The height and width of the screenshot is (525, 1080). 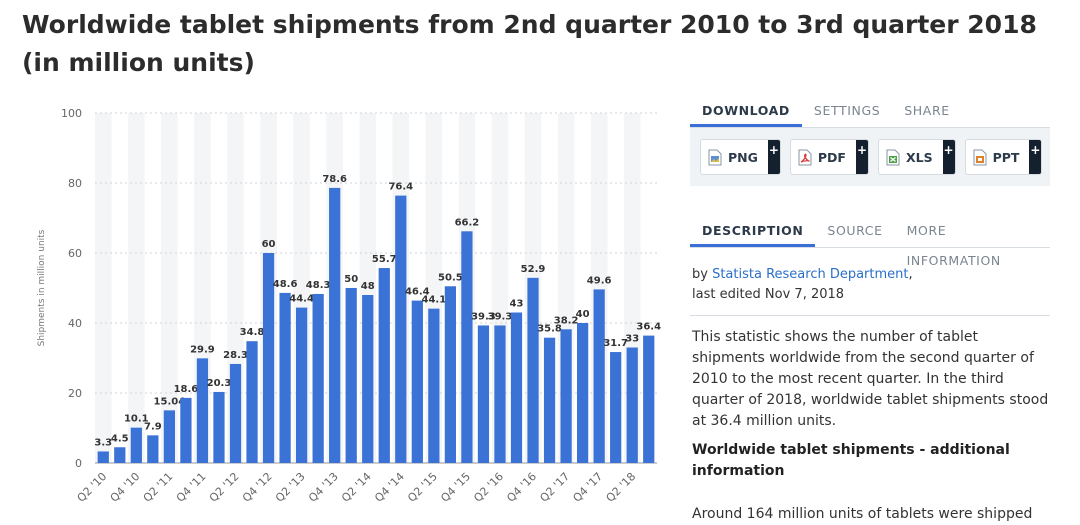 I want to click on download-png-button: PNG +, so click(x=740, y=157).